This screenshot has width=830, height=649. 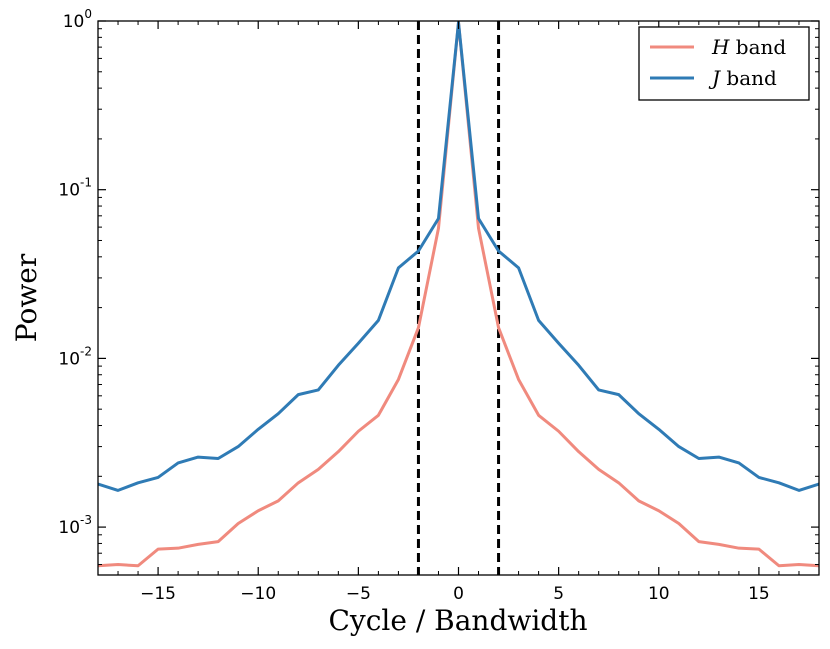 What do you see at coordinates (457, 620) in the screenshot?
I see `x-axis-label: Cycle / Bandwidth` at bounding box center [457, 620].